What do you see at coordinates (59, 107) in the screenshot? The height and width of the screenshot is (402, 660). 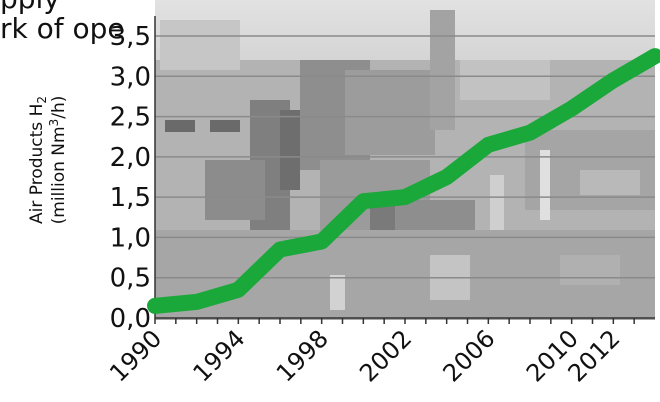 I see `y-axis-label-line2-suffix: /h)` at bounding box center [59, 107].